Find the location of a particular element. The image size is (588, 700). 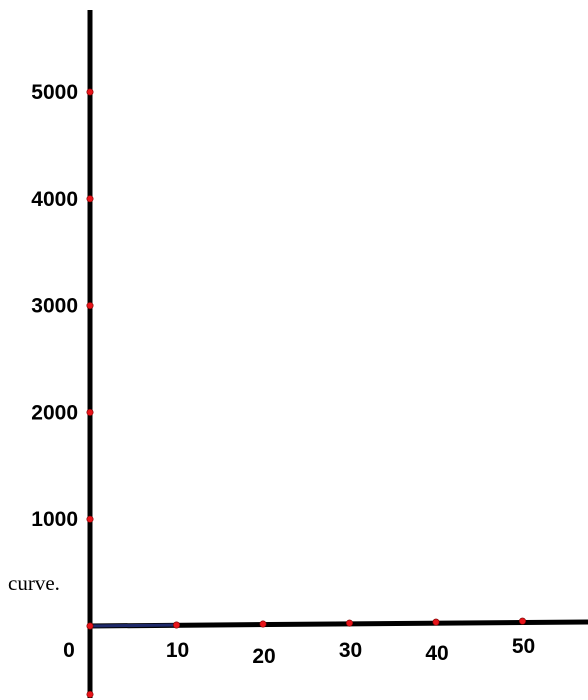

x-tick-label-30: 30 is located at coordinates (350, 650).